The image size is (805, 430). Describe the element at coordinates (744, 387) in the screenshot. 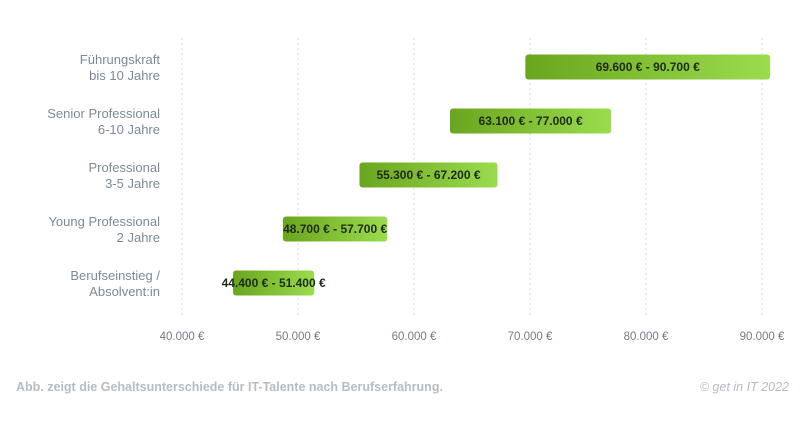

I see `copyright-credit: © get in IT 2022` at that location.